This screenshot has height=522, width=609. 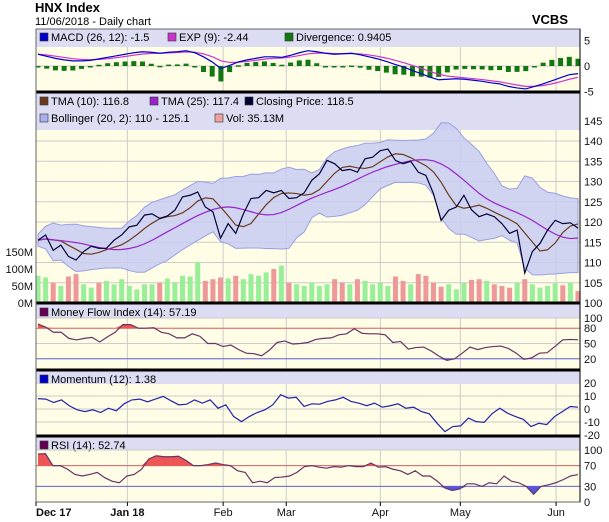 I want to click on legend-label-macd: MACD (26, 12): -1.5, so click(x=100, y=38).